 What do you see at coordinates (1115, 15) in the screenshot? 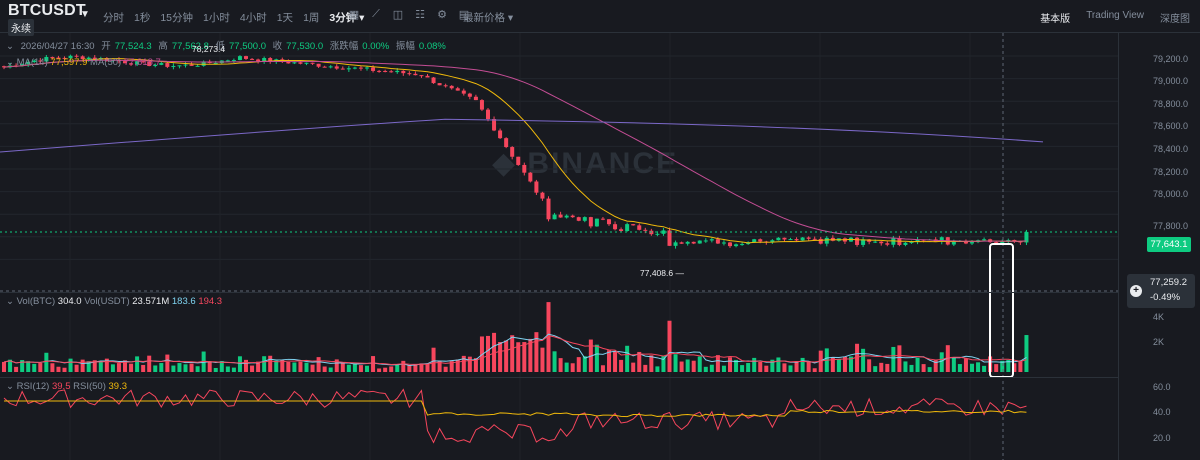
I see `view-tradingview: Trading View` at bounding box center [1115, 15].